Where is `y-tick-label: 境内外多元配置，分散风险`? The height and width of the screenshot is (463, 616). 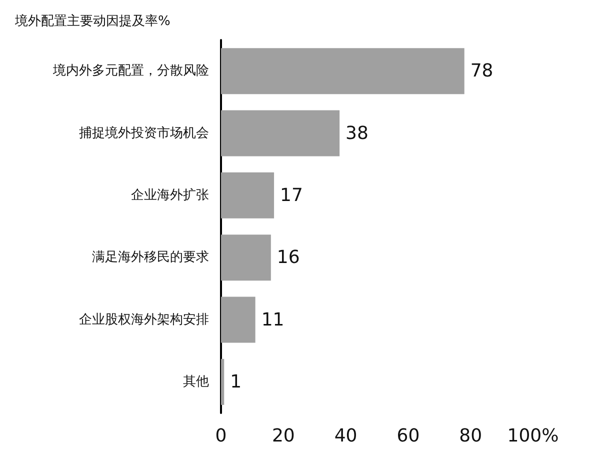
y-tick-label: 境内外多元配置，分散风险 is located at coordinates (130, 70).